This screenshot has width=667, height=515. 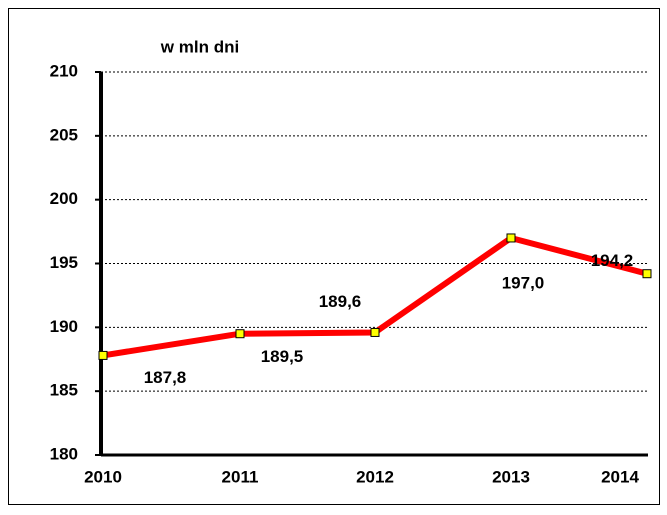 What do you see at coordinates (511, 476) in the screenshot?
I see `x-tick-label: 2013` at bounding box center [511, 476].